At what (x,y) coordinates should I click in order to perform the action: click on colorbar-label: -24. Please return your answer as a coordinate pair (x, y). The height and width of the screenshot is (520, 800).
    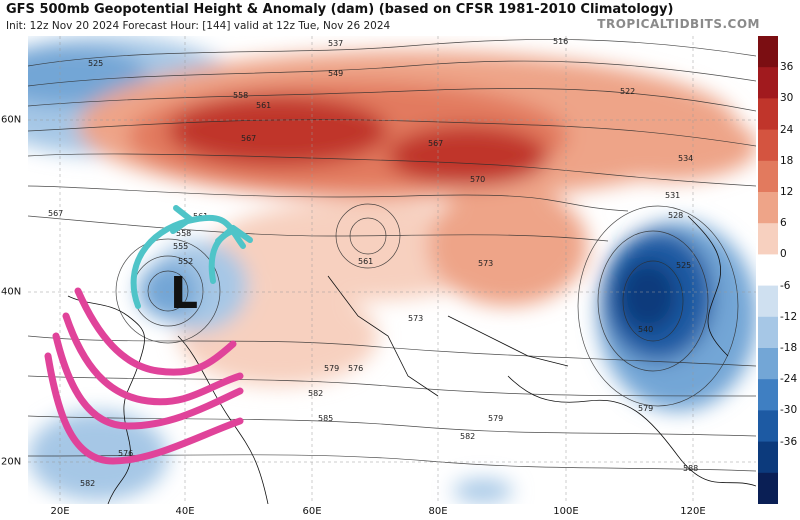
    Looking at the image, I should click on (789, 379).